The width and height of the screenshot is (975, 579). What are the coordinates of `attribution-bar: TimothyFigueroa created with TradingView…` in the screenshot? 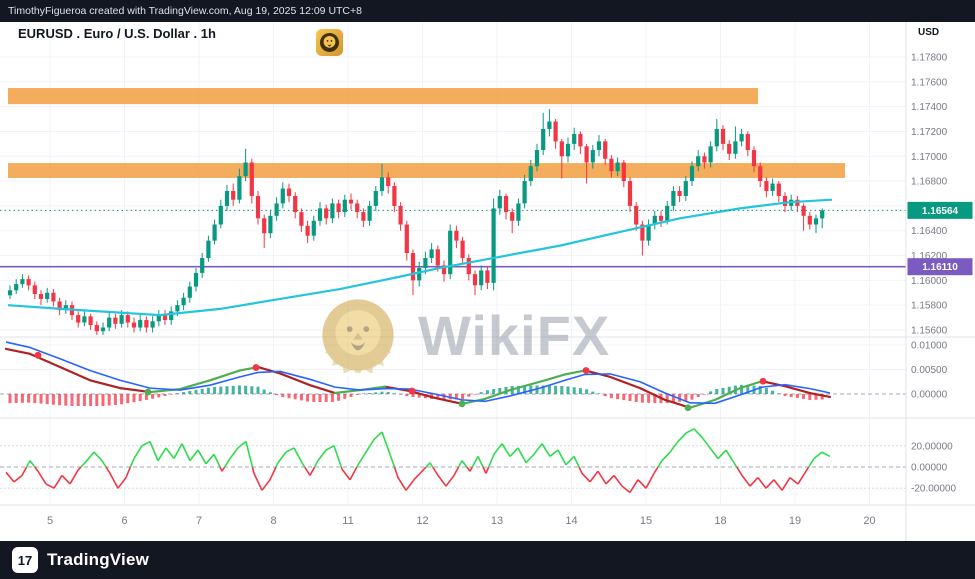 It's located at (487, 11).